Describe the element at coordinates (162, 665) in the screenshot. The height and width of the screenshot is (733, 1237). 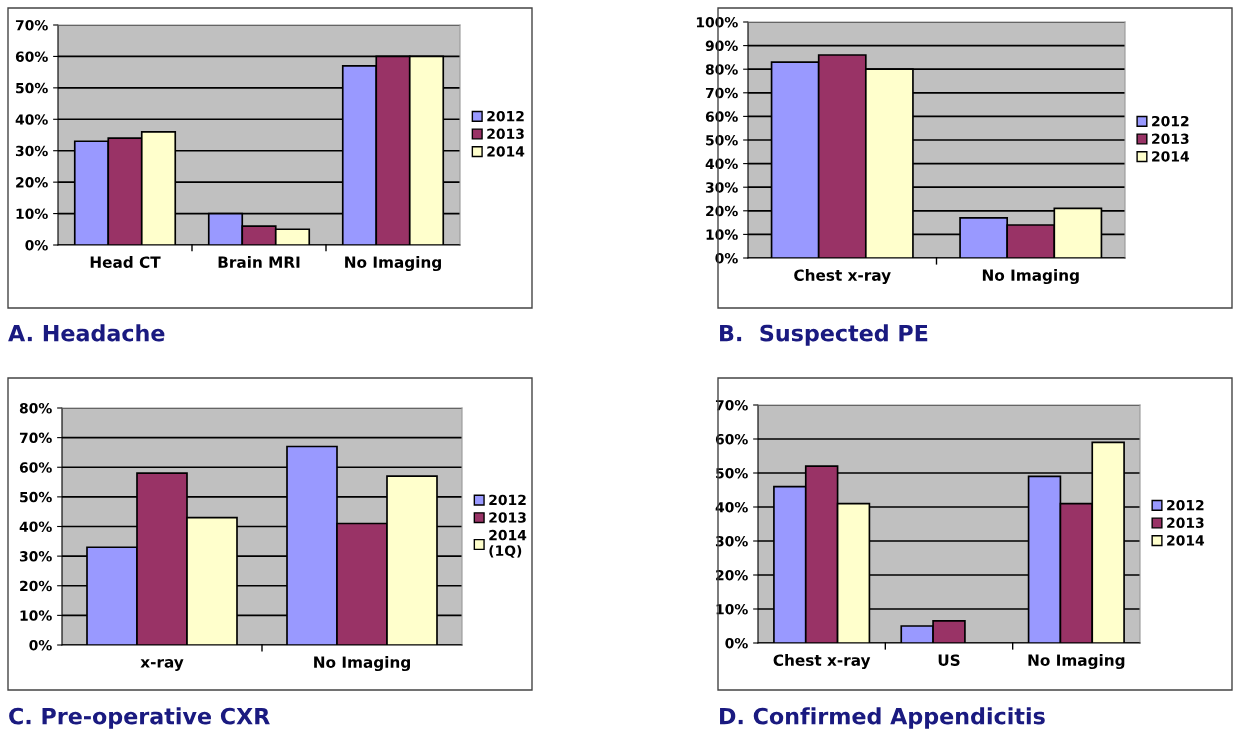
I see `x-tick-label: x-ray` at that location.